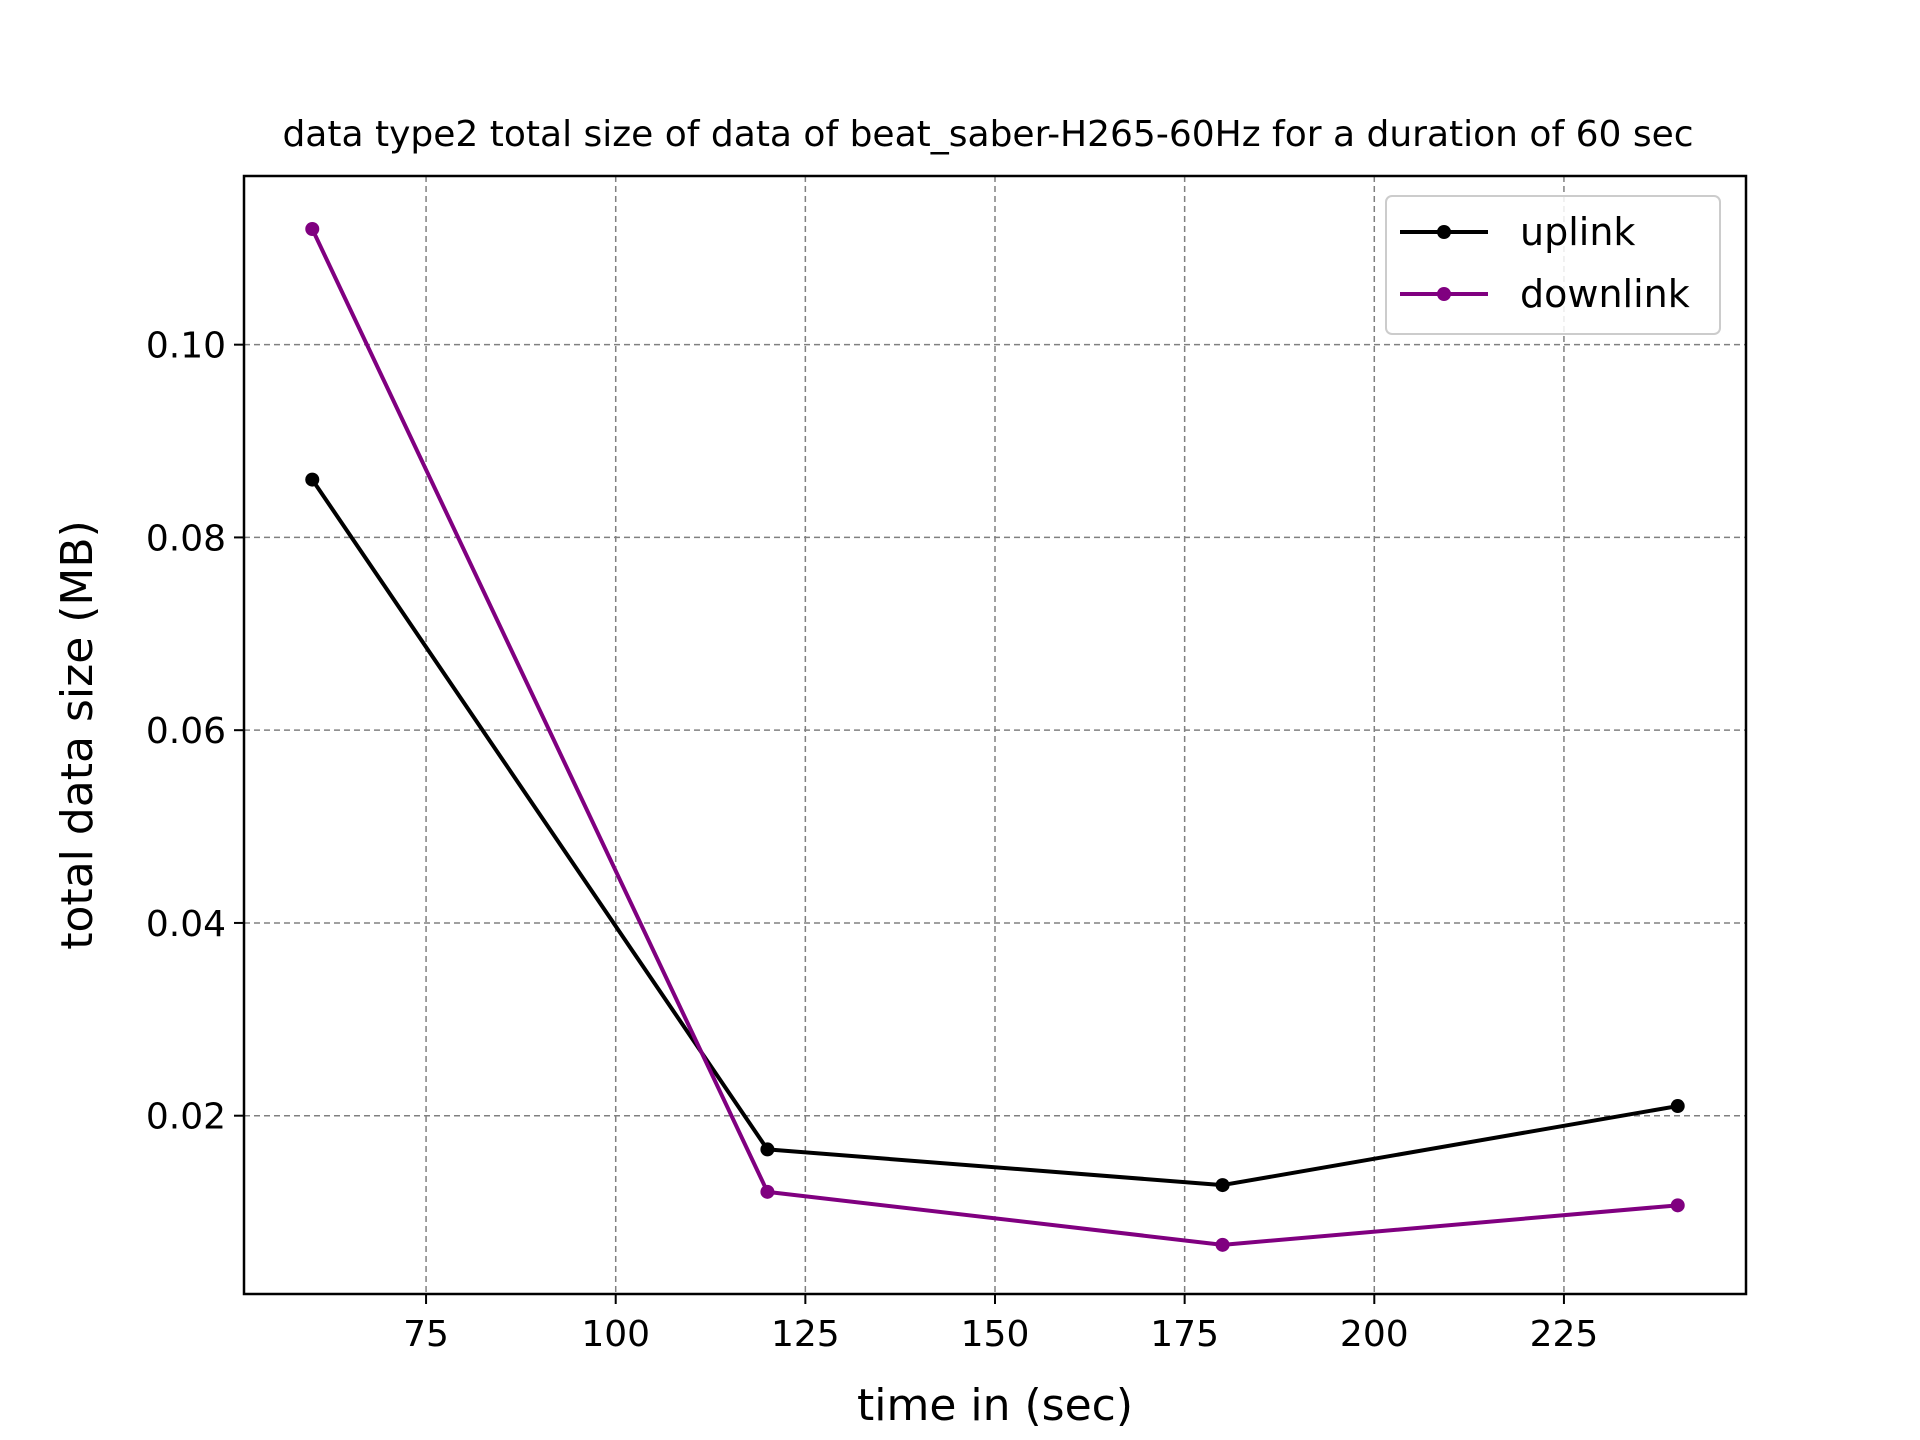 The width and height of the screenshot is (1920, 1440). I want to click on y-tick-label: 0.08, so click(186, 538).